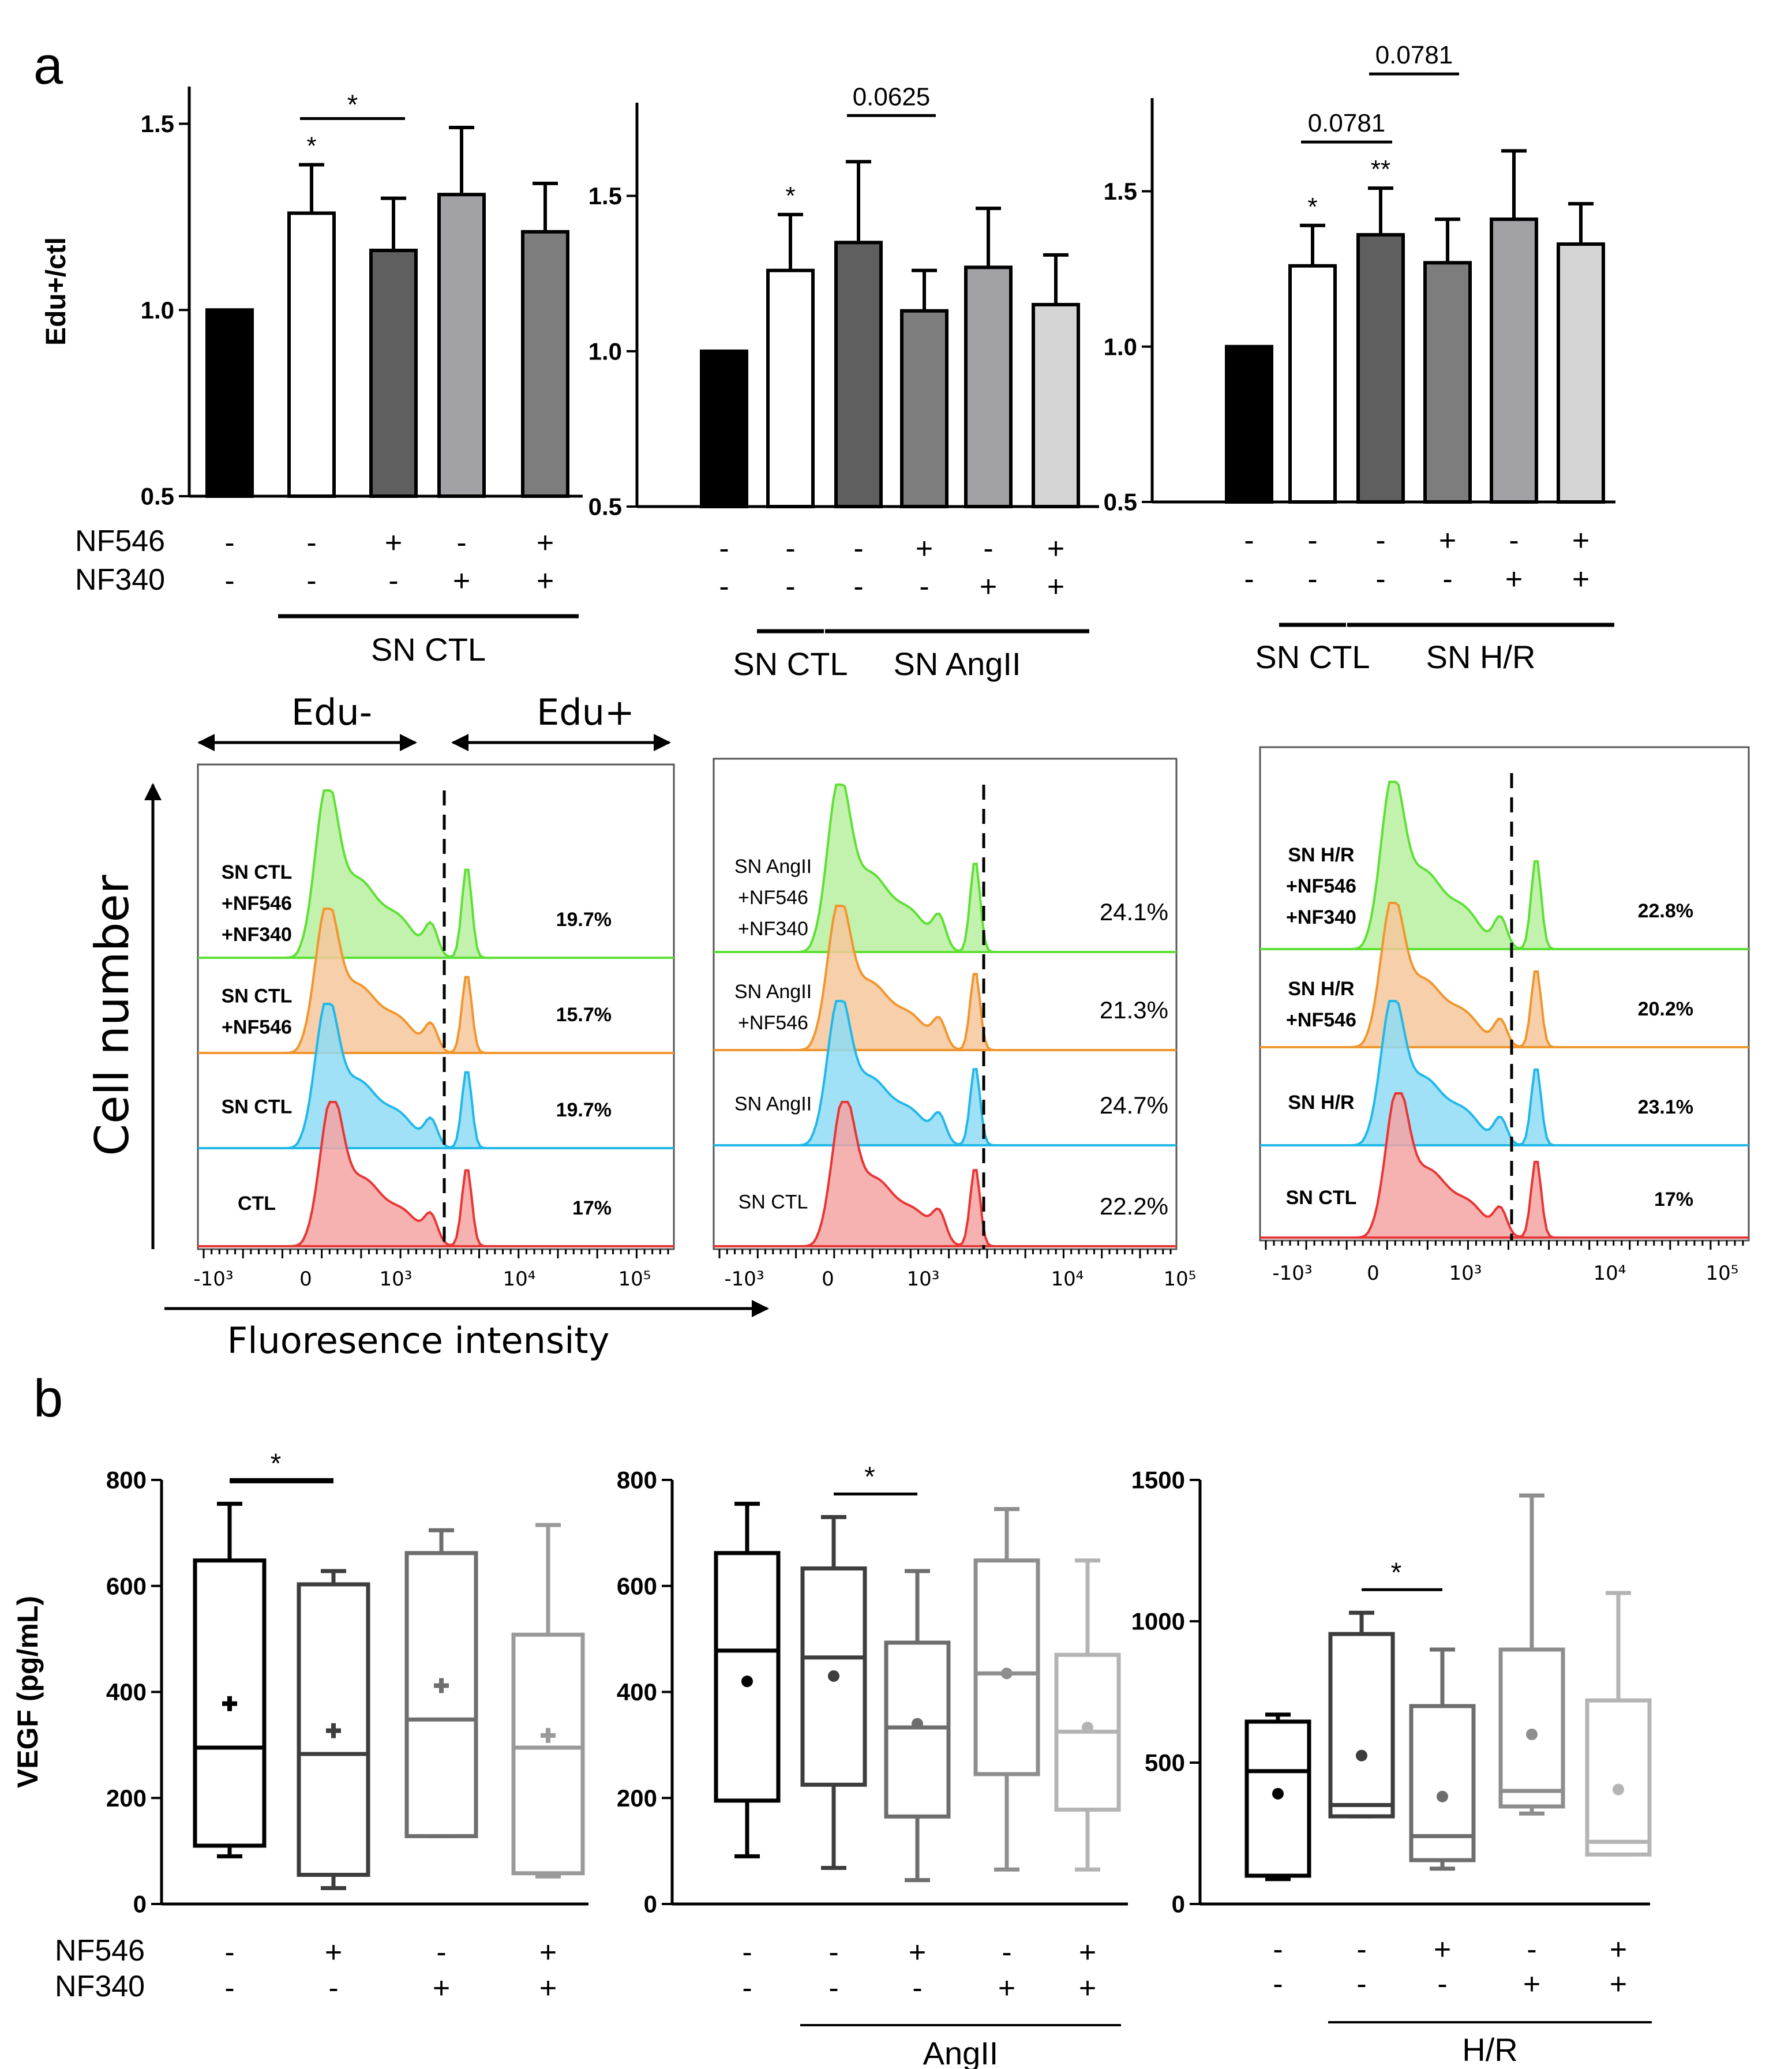 The width and height of the screenshot is (1792, 2069). I want to click on edu-plus-label: Edu+, so click(586, 712).